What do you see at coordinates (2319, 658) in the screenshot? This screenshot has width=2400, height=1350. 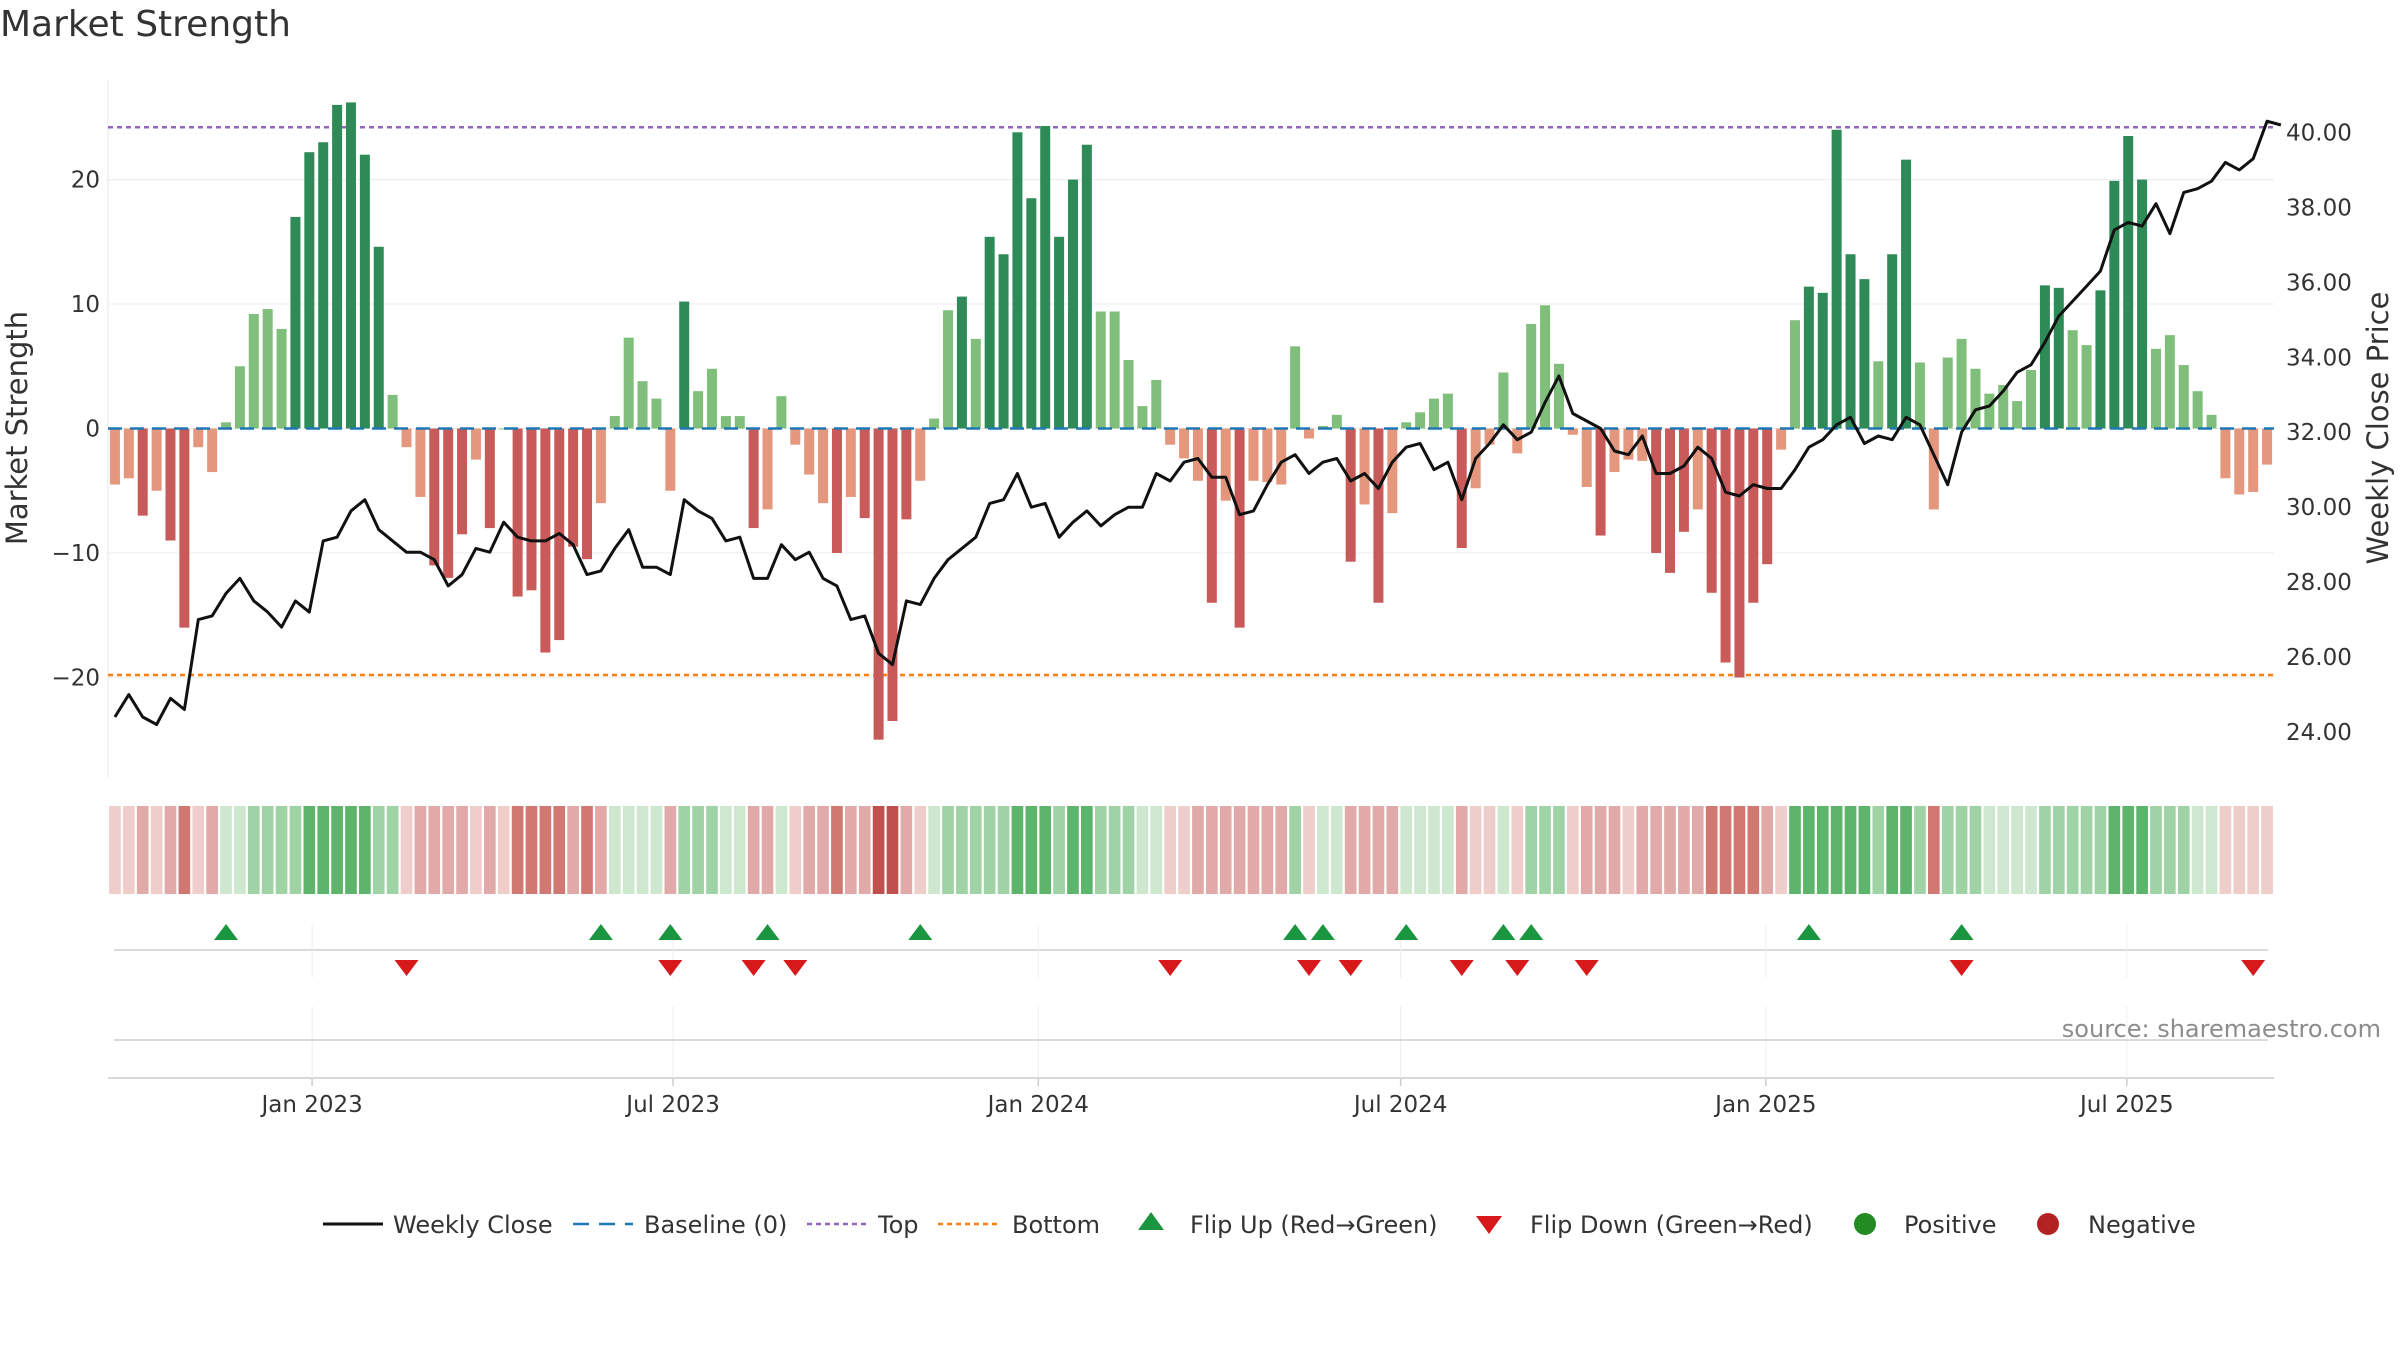 I see `y2-tick-label: 26.00` at bounding box center [2319, 658].